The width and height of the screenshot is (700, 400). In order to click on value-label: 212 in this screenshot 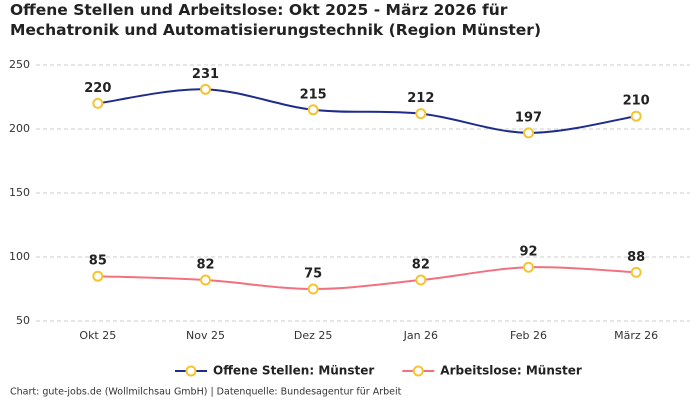, I will do `click(420, 98)`.